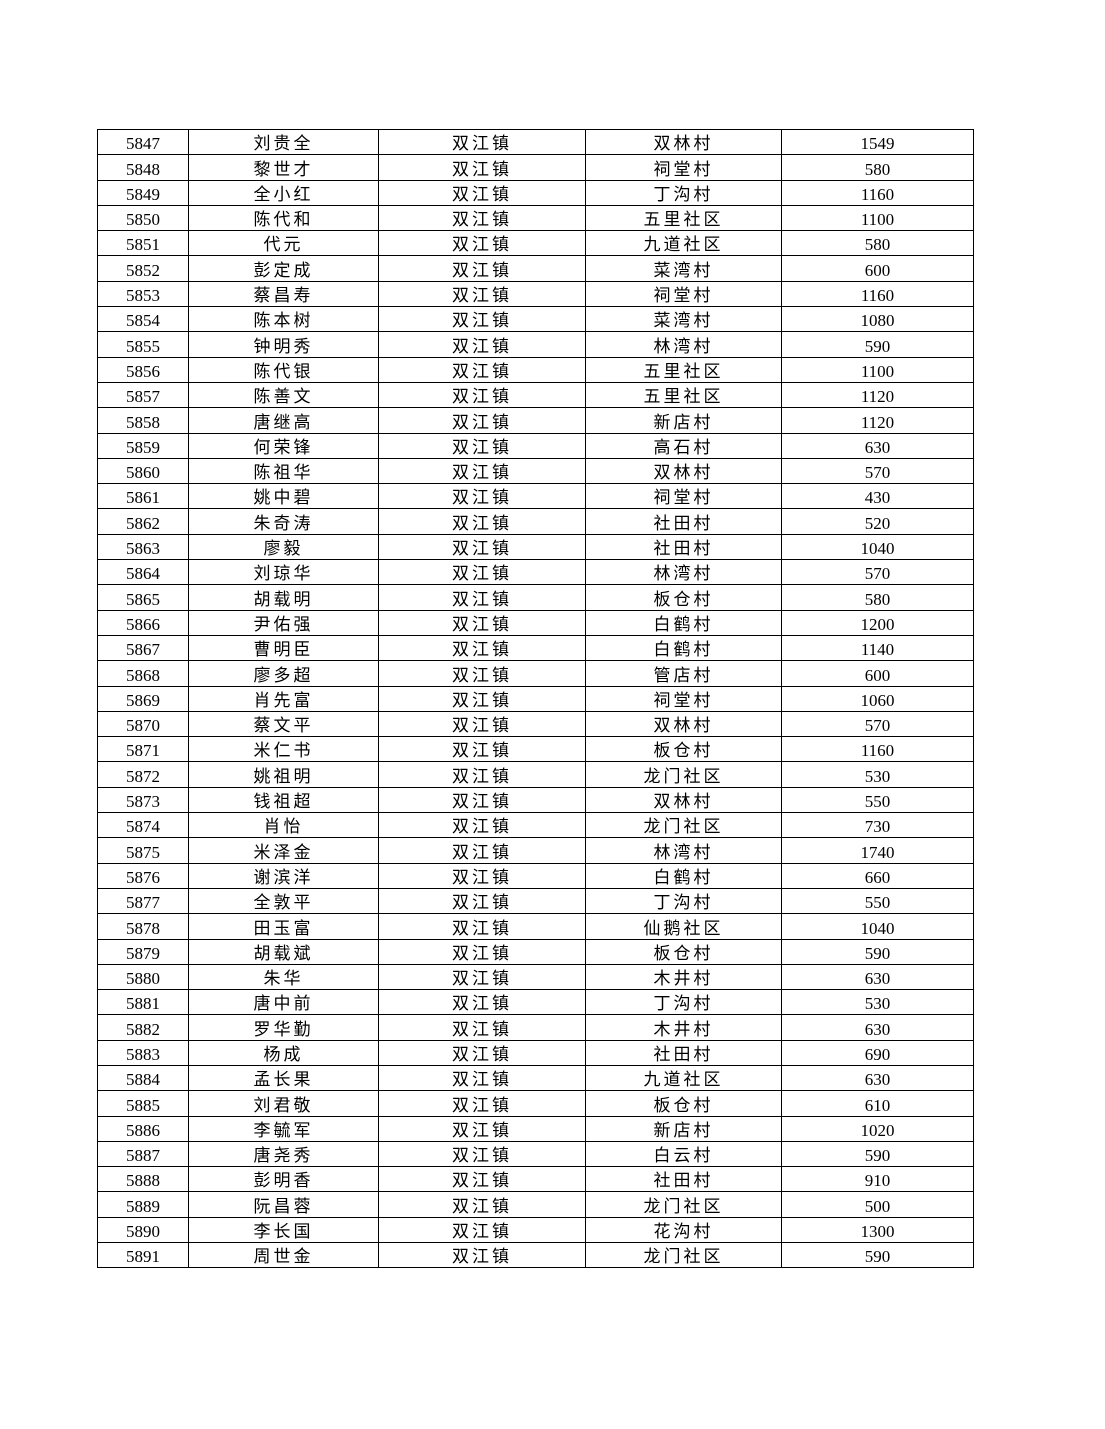 Image resolution: width=1105 pixels, height=1429 pixels. What do you see at coordinates (683, 1027) in the screenshot?
I see `village-cell: 木井村` at bounding box center [683, 1027].